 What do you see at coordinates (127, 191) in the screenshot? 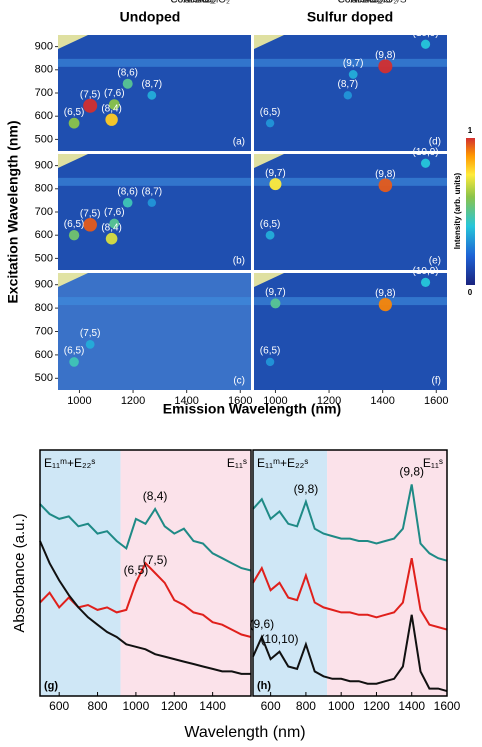
I see `spot-label: (8,6)` at bounding box center [127, 191].